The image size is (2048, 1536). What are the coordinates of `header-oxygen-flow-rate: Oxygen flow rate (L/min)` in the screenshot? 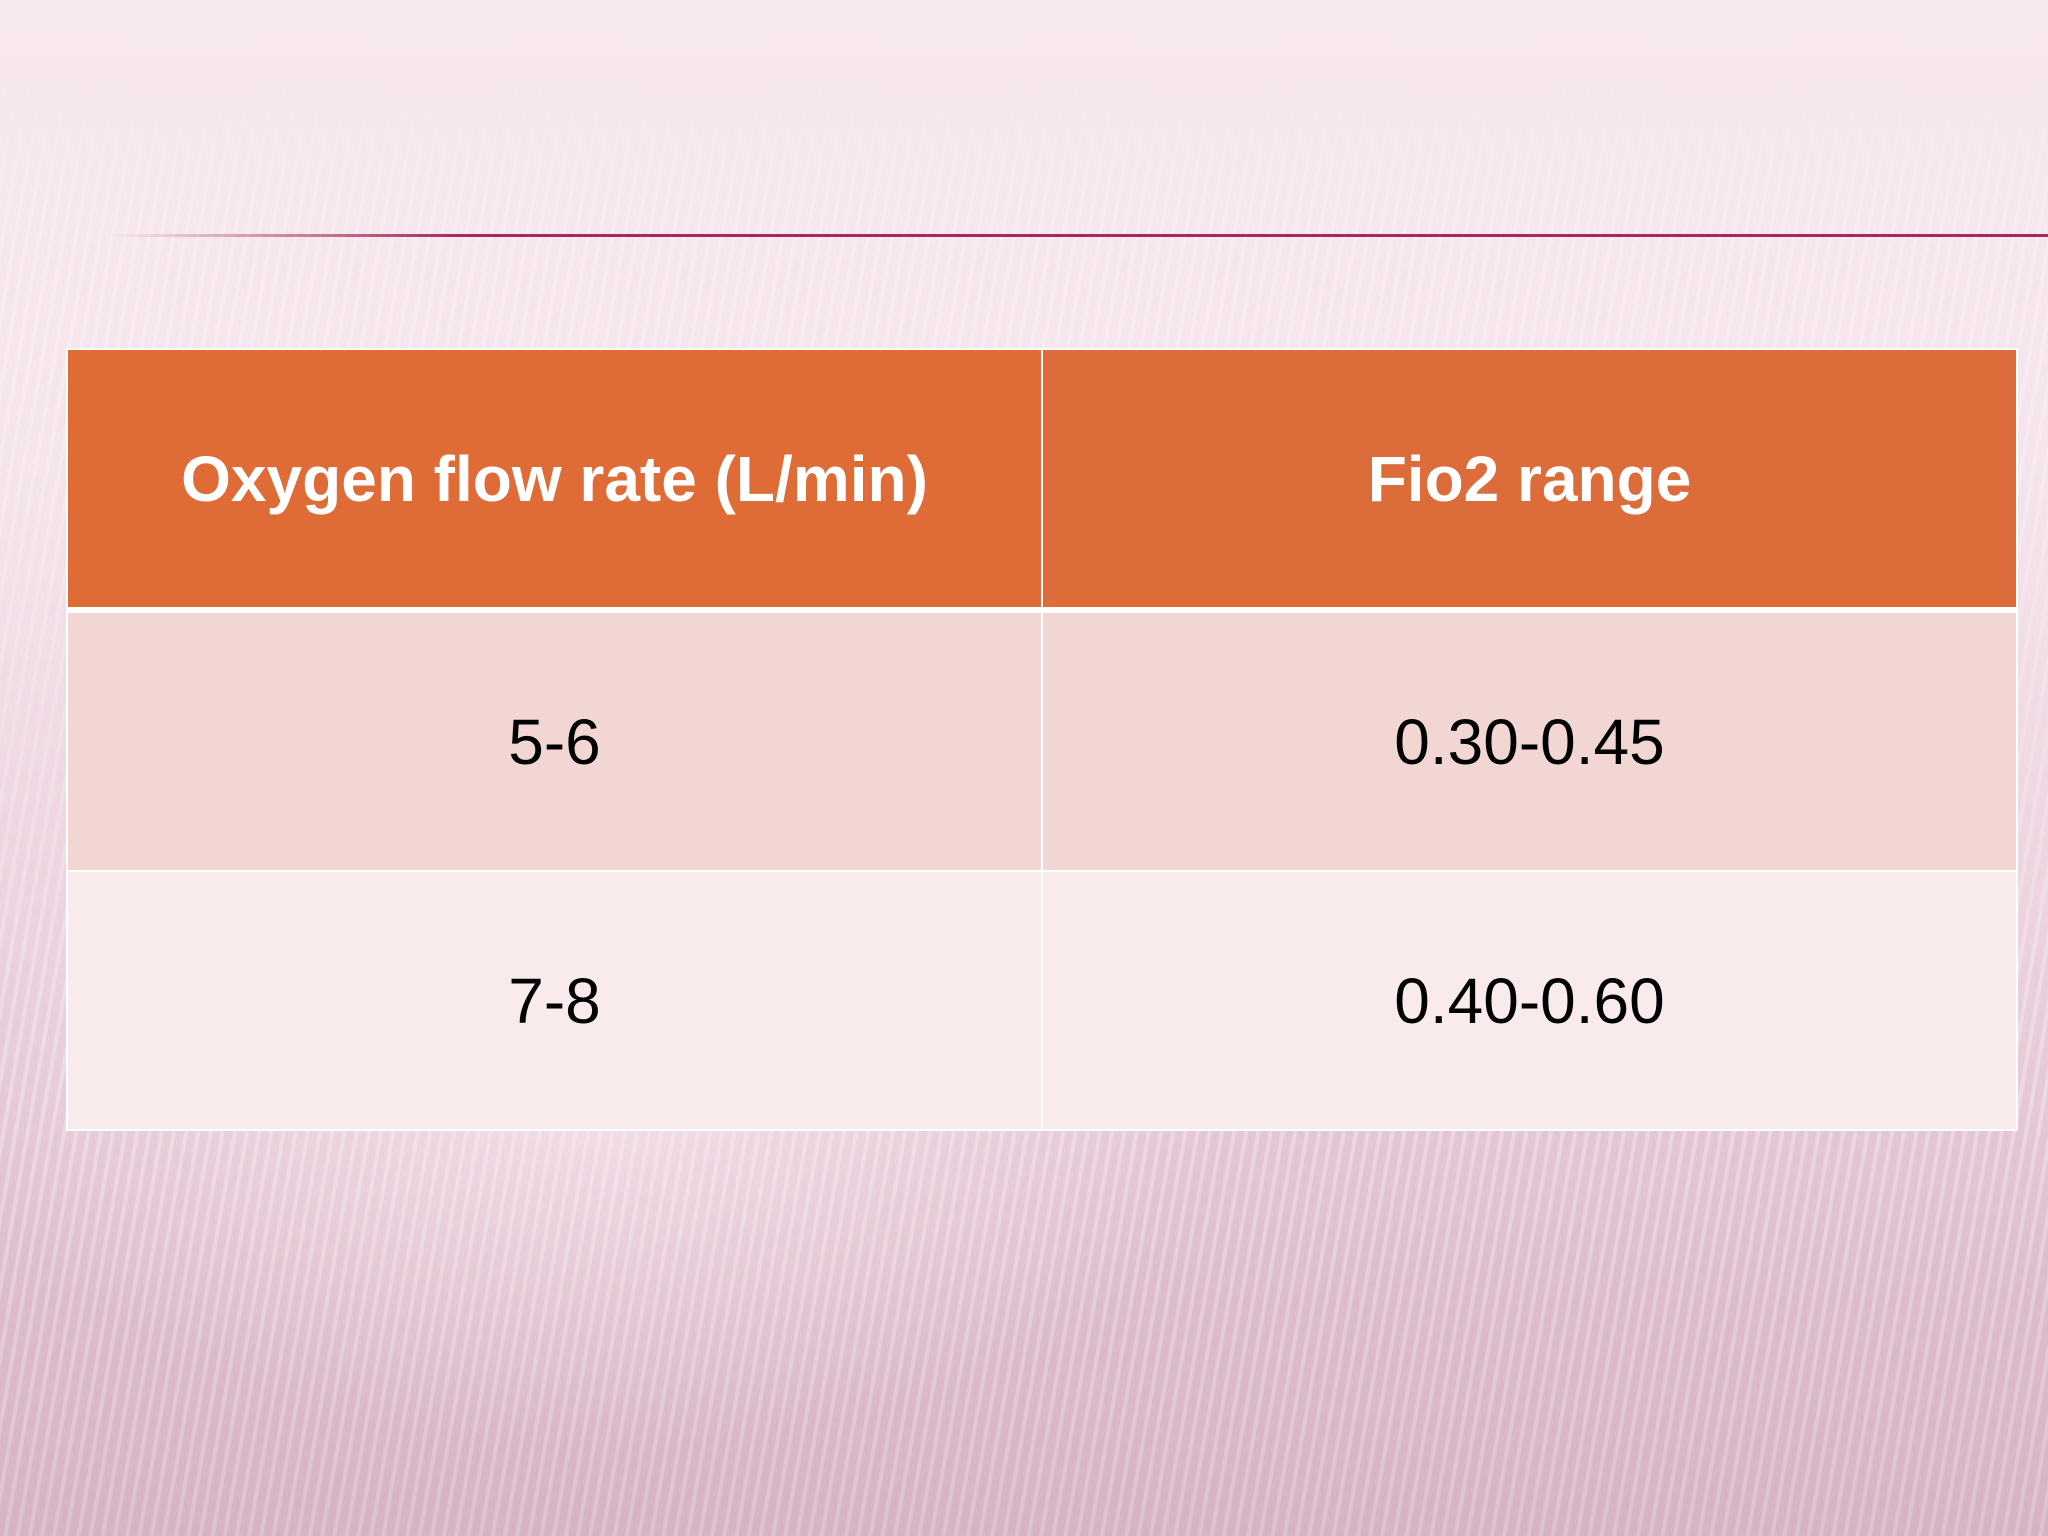 It's located at (554, 480).